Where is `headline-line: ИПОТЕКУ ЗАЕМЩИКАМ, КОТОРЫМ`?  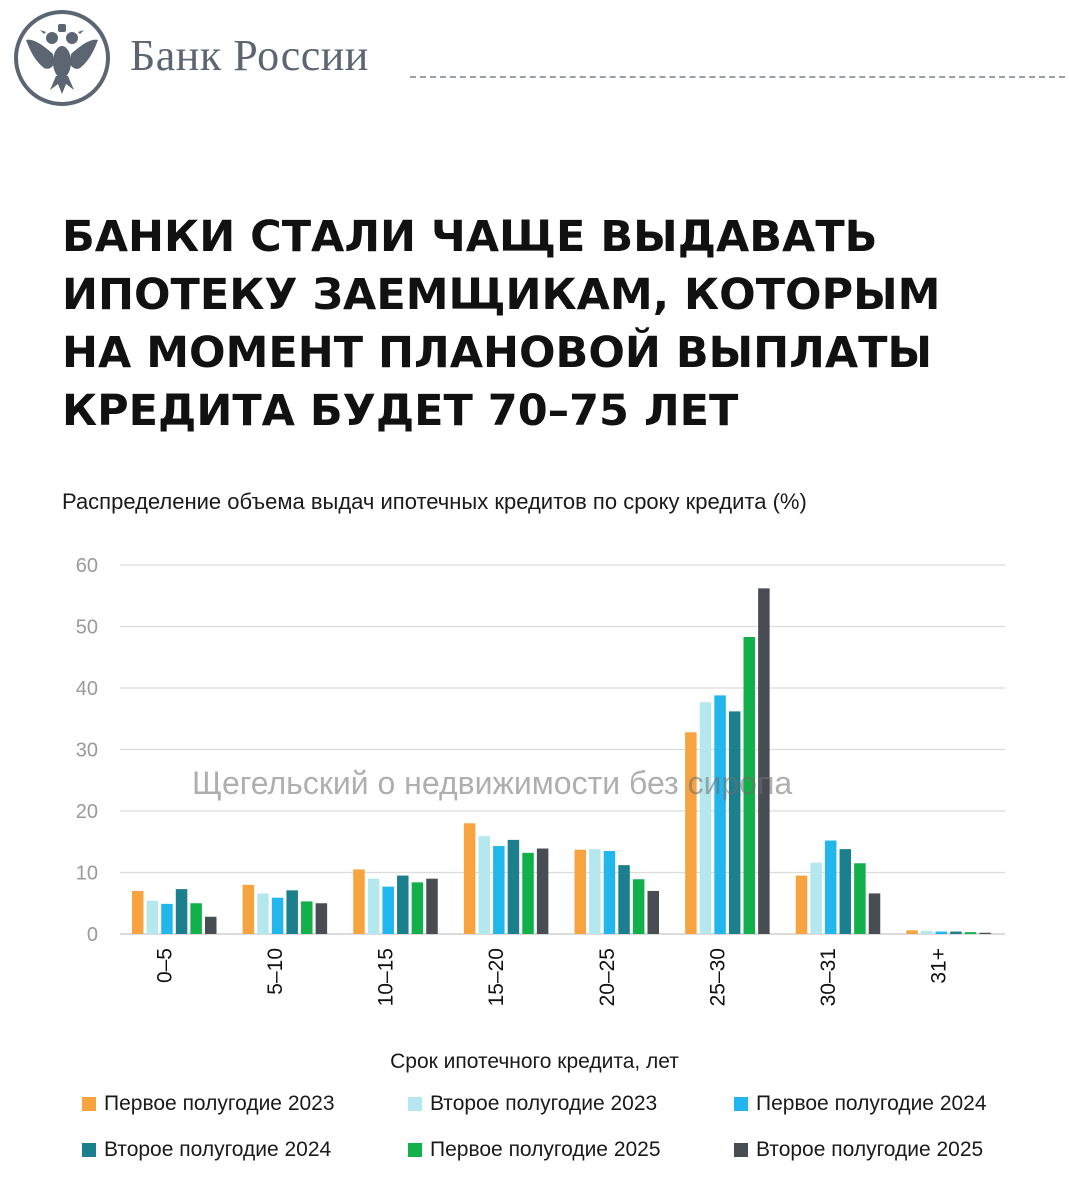 headline-line: ИПОТЕКУ ЗАЕМЩИКАМ, КОТОРЫМ is located at coordinates (501, 295).